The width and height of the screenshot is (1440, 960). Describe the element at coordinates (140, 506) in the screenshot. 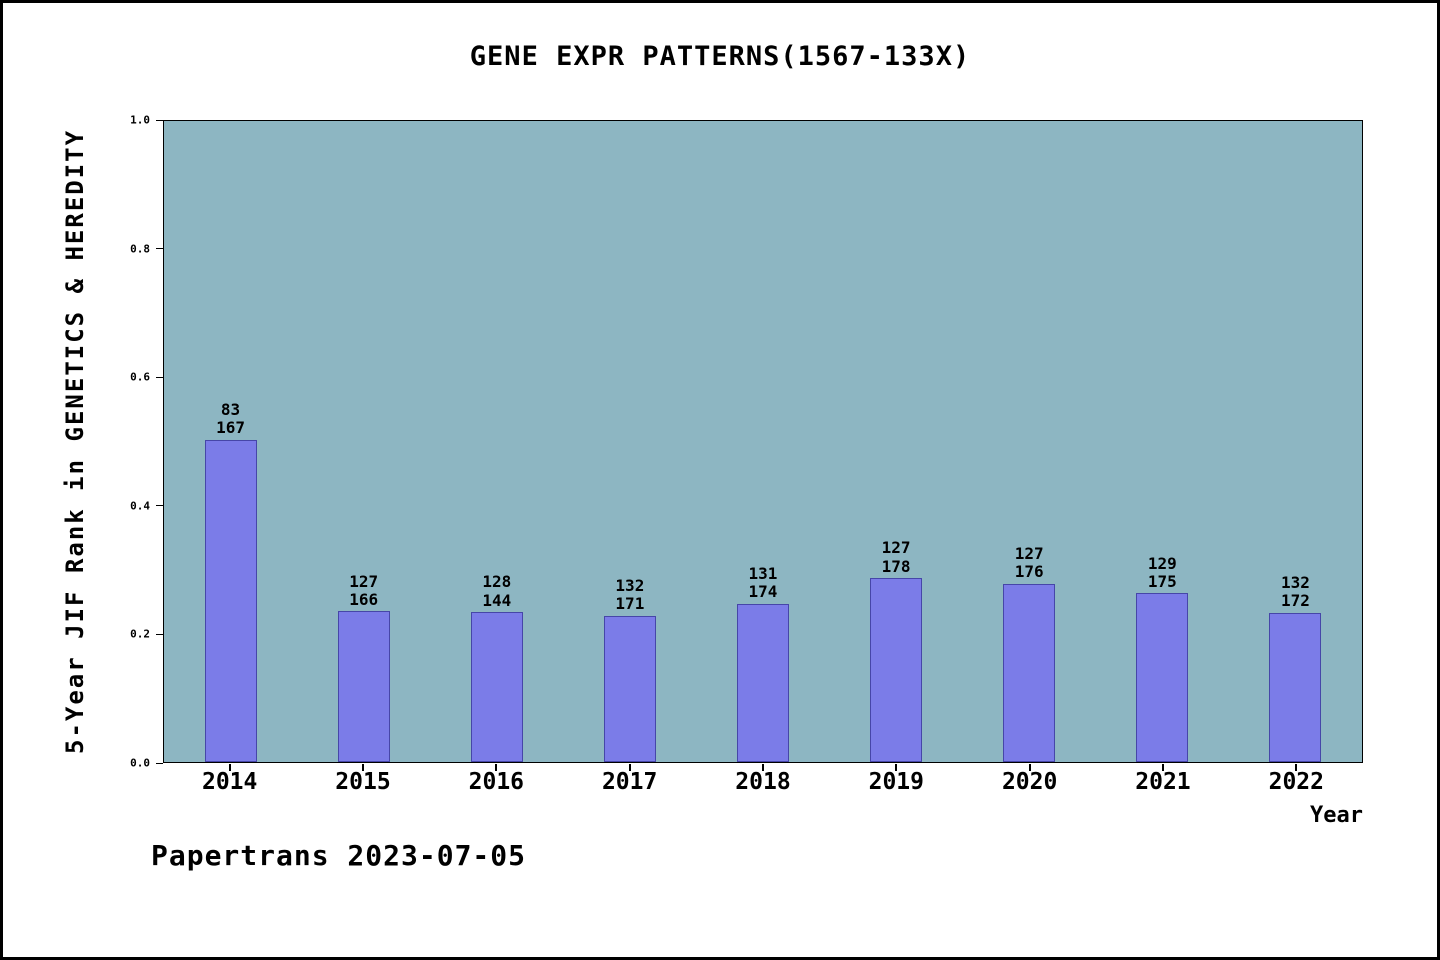

I see `y-tick-label: 0.4` at that location.